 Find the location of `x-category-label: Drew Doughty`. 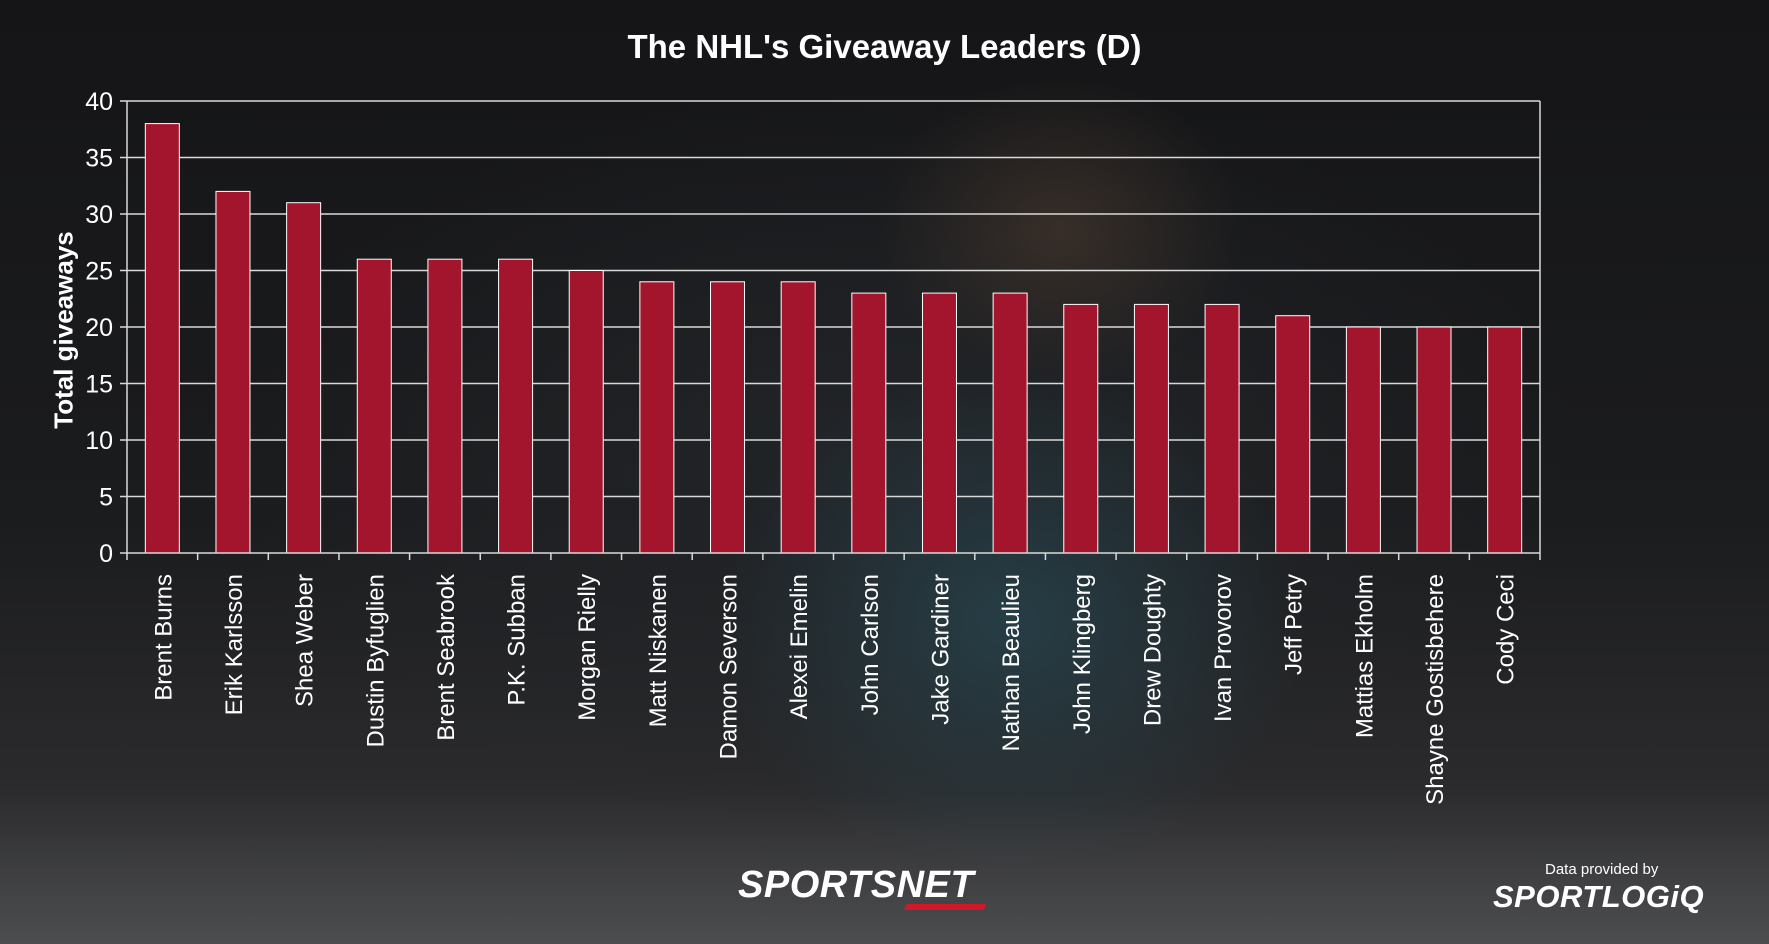

x-category-label: Drew Doughty is located at coordinates (1152, 650).